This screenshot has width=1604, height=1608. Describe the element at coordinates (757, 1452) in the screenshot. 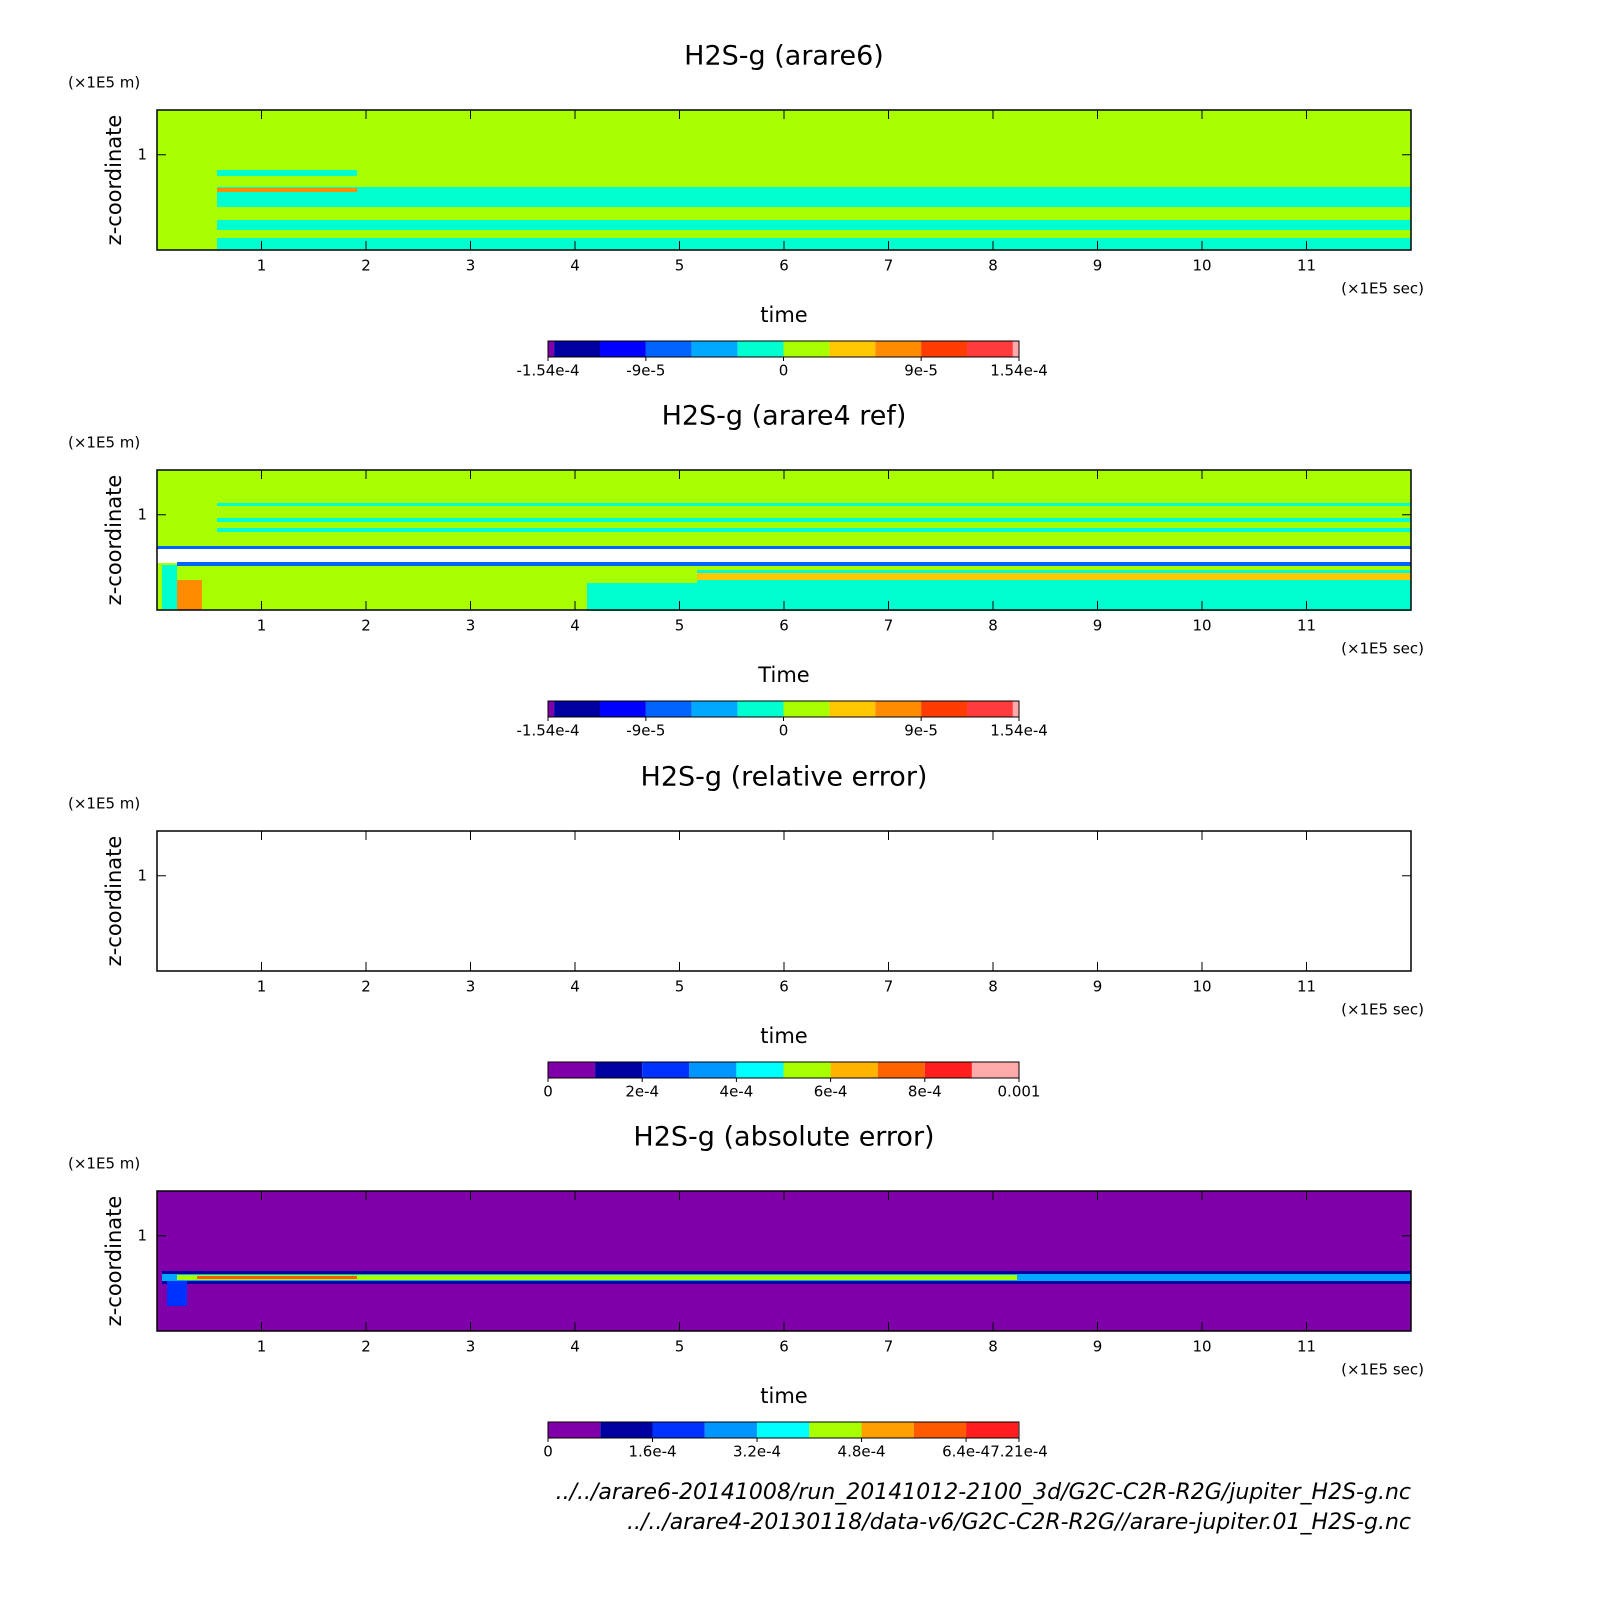

I see `colorbar-tick-label: 3.2e-4` at that location.